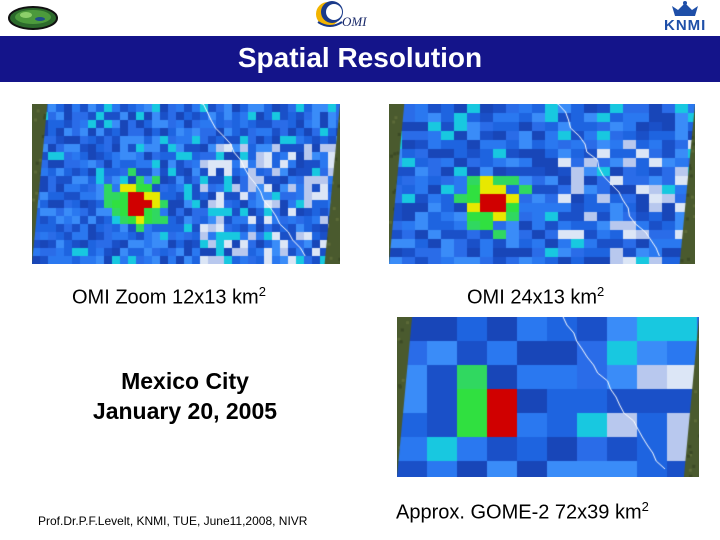 The image size is (720, 540). I want to click on omi-logo: OMI, so click(342, 17).